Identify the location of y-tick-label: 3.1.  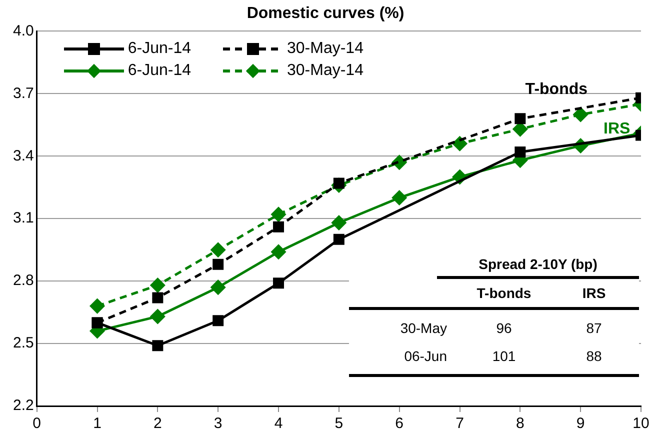
(23, 218).